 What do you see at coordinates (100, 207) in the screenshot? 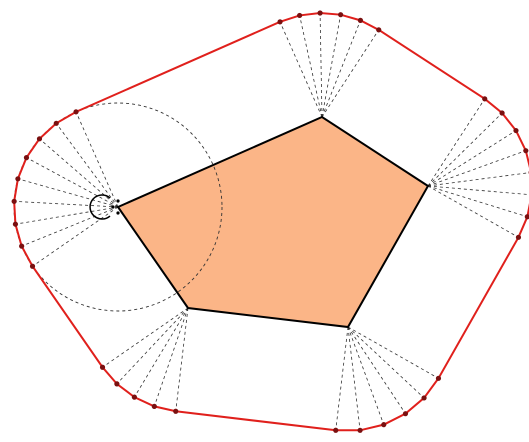
I see `angle-marker` at bounding box center [100, 207].